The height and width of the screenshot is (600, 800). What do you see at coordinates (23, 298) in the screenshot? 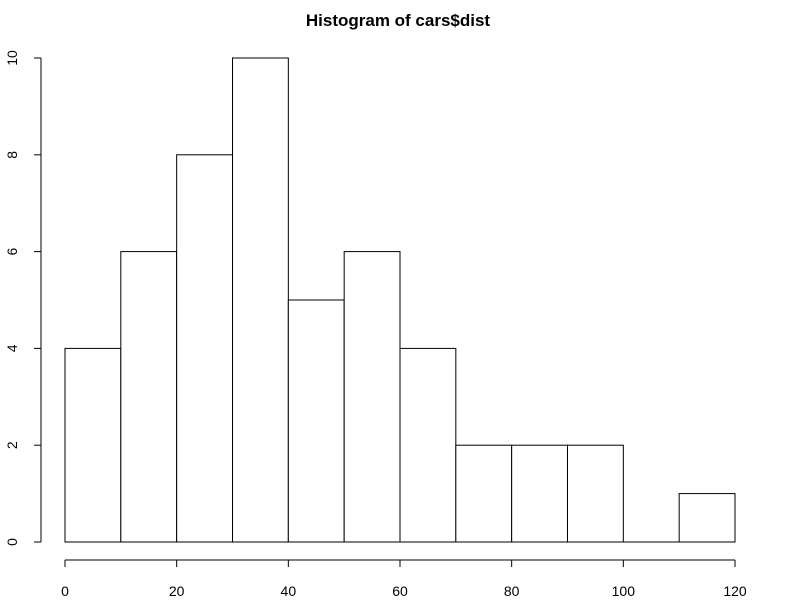
I see `y-axis: 0 2 4 6 8 10` at bounding box center [23, 298].